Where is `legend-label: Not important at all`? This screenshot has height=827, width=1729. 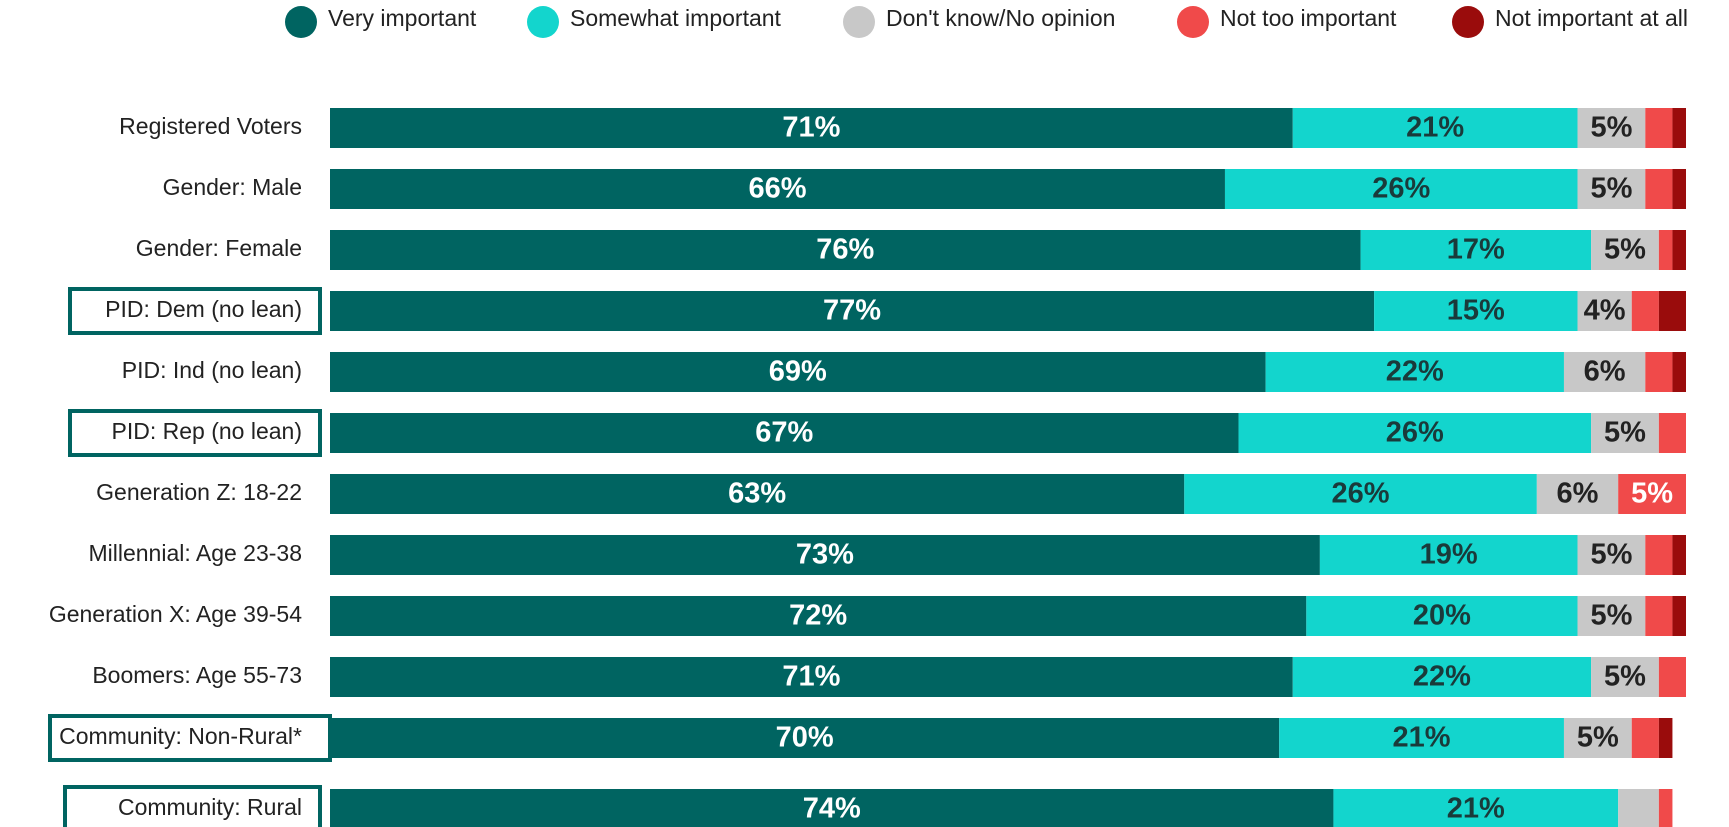 legend-label: Not important at all is located at coordinates (1591, 18).